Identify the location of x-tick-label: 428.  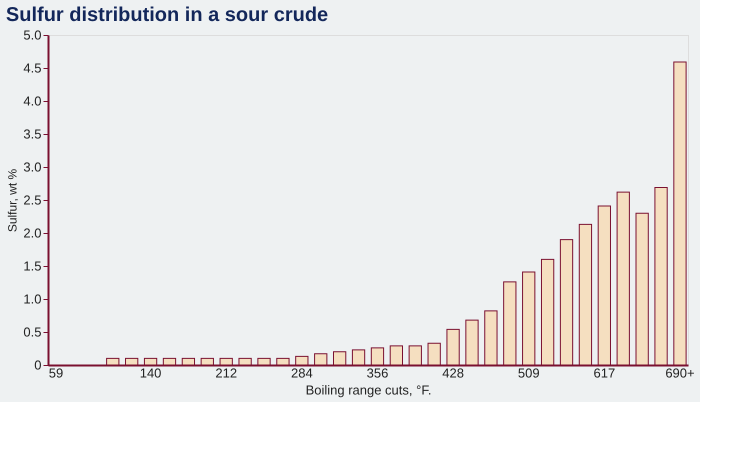
(453, 373).